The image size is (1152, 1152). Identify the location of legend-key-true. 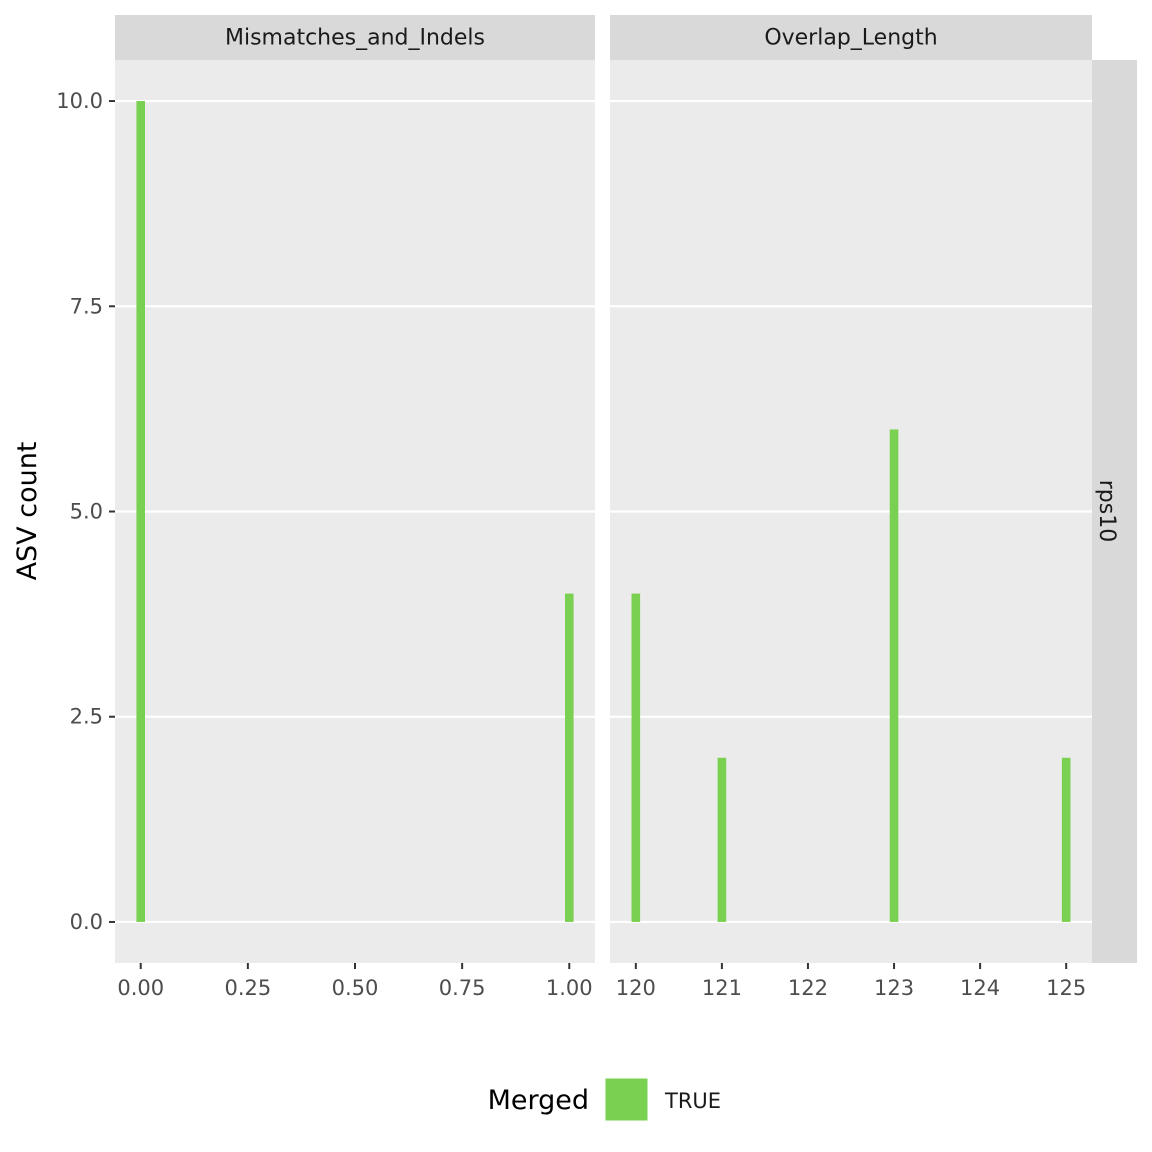
(626, 1099).